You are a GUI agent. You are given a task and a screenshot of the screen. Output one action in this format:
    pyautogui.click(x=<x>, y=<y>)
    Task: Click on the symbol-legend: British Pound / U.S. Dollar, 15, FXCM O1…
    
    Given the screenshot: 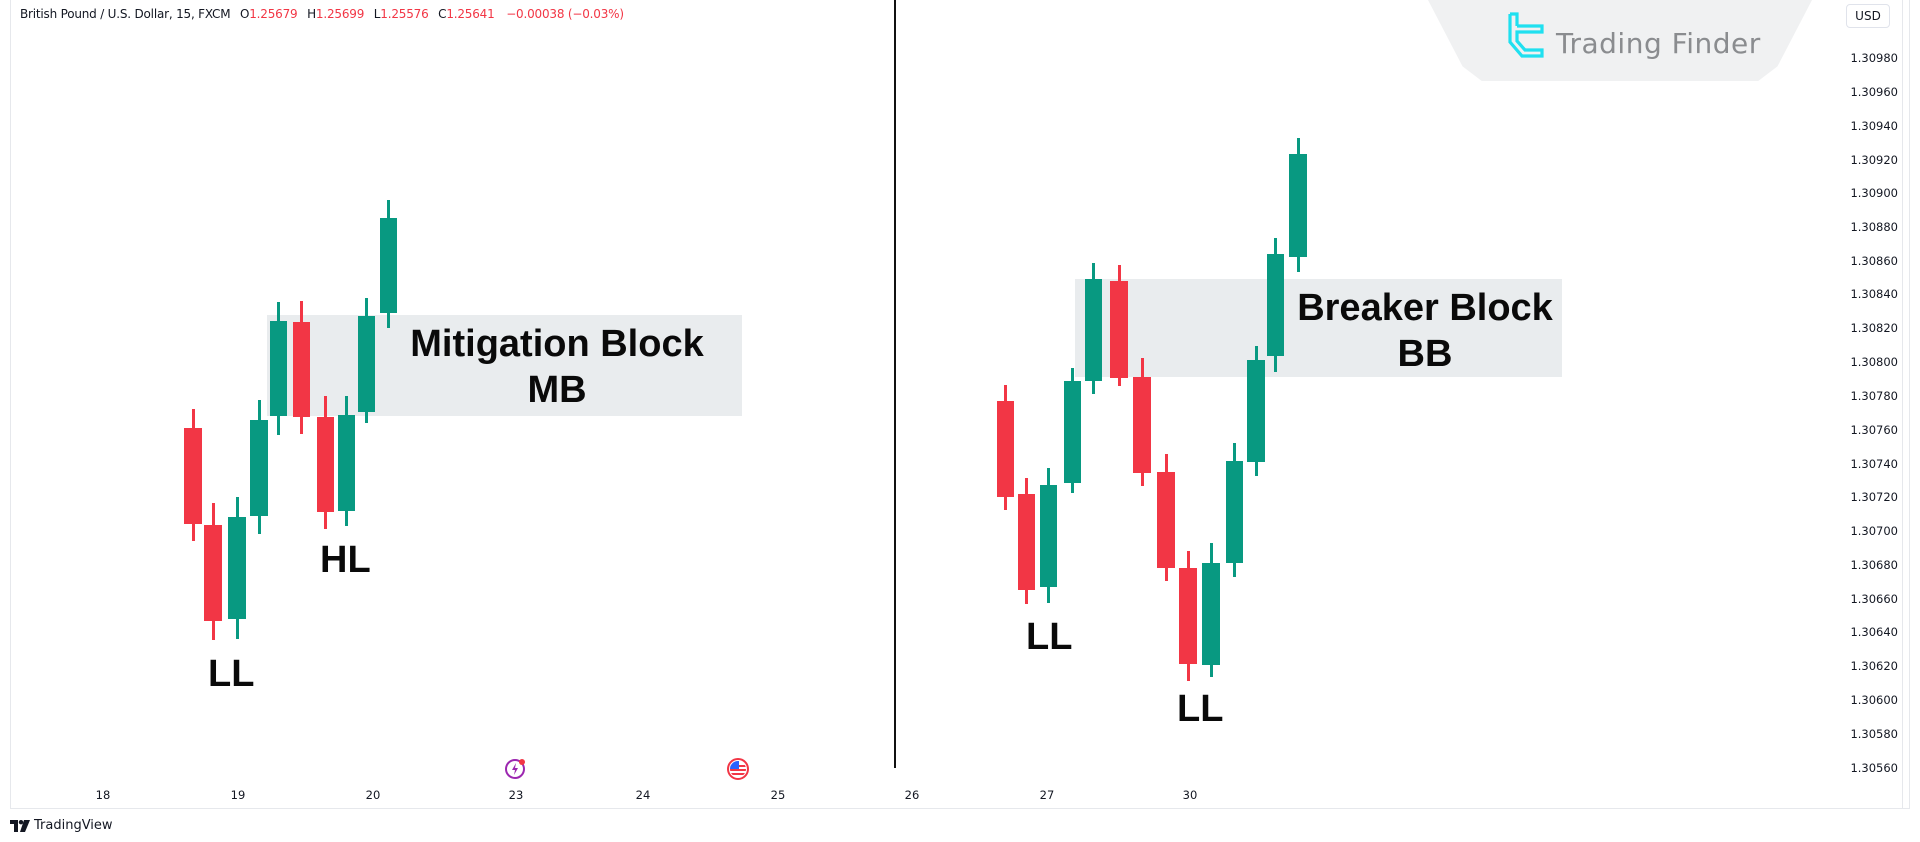 What is the action you would take?
    pyautogui.click(x=322, y=14)
    